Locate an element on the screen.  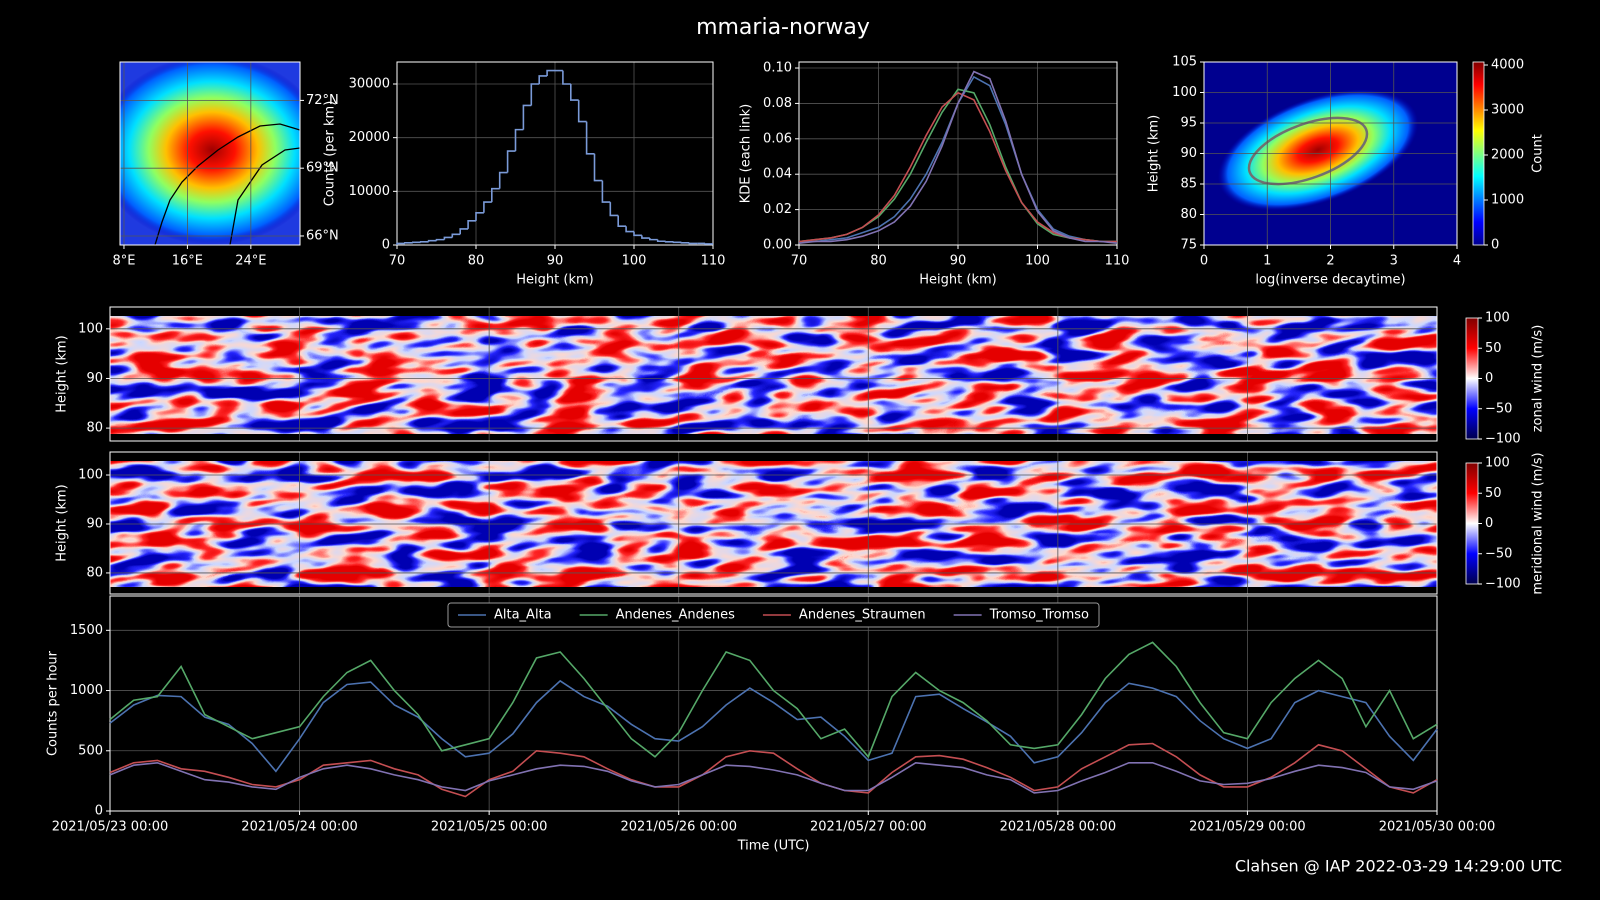
x-tick-label: 2021/05/27 00:00 is located at coordinates (868, 827).